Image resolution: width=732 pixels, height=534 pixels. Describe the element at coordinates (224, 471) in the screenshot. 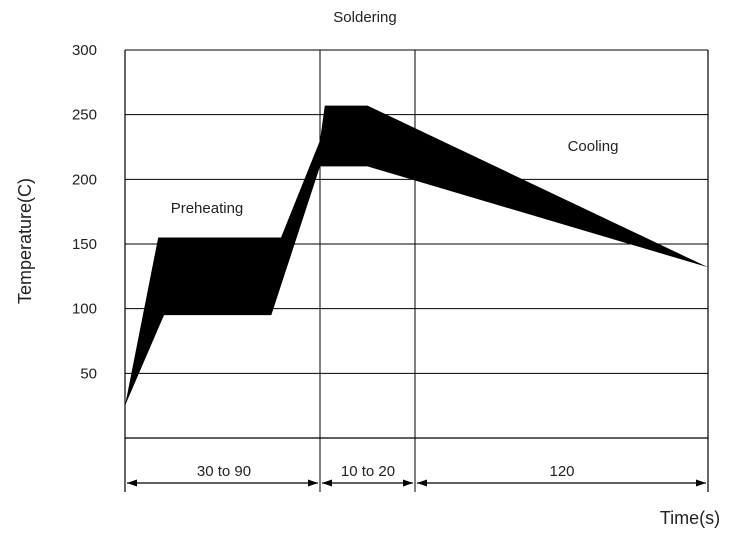

I see `duration-label-preheating: 30 to 90` at that location.